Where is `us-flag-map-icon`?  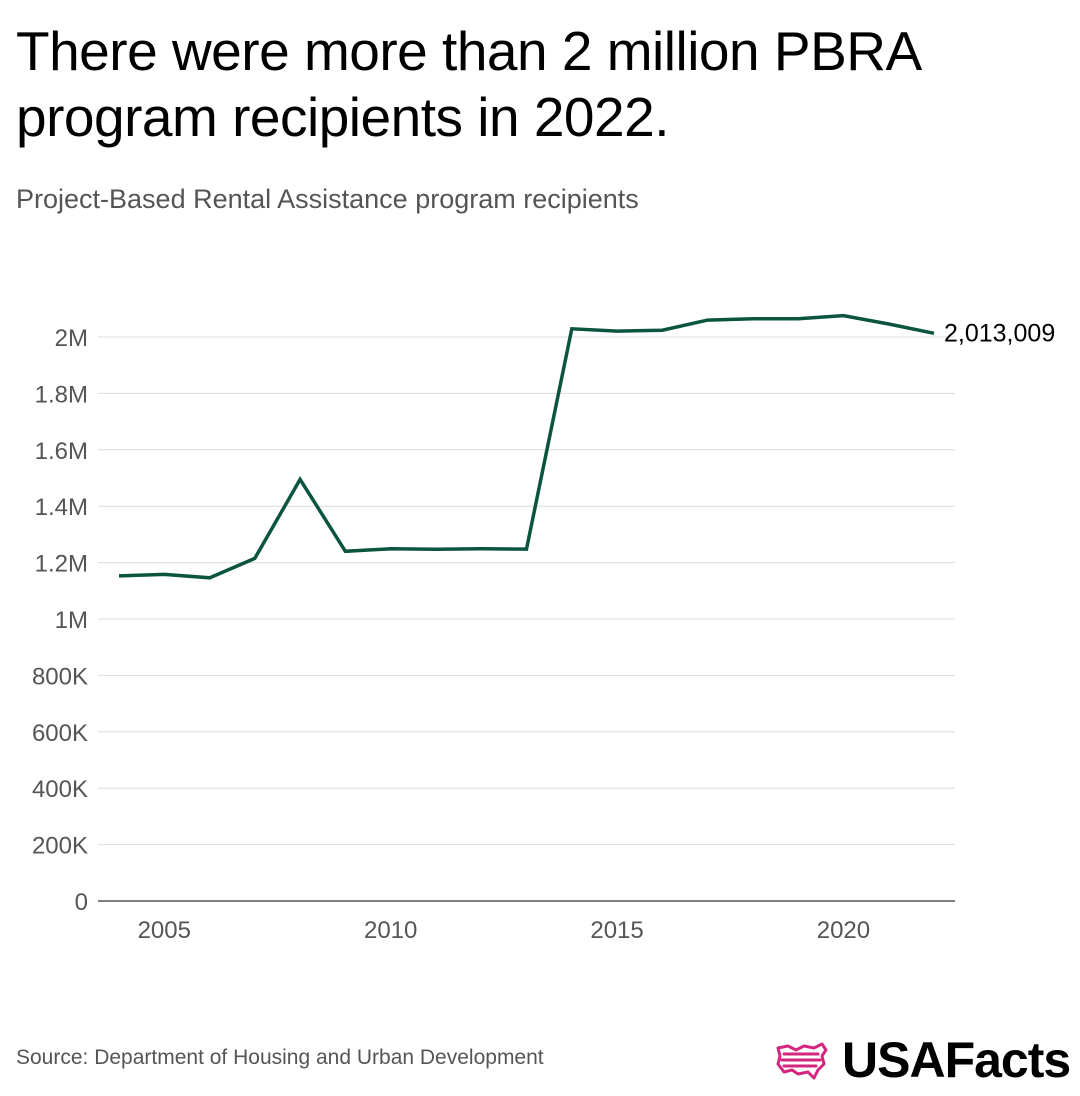
us-flag-map-icon is located at coordinates (802, 1061).